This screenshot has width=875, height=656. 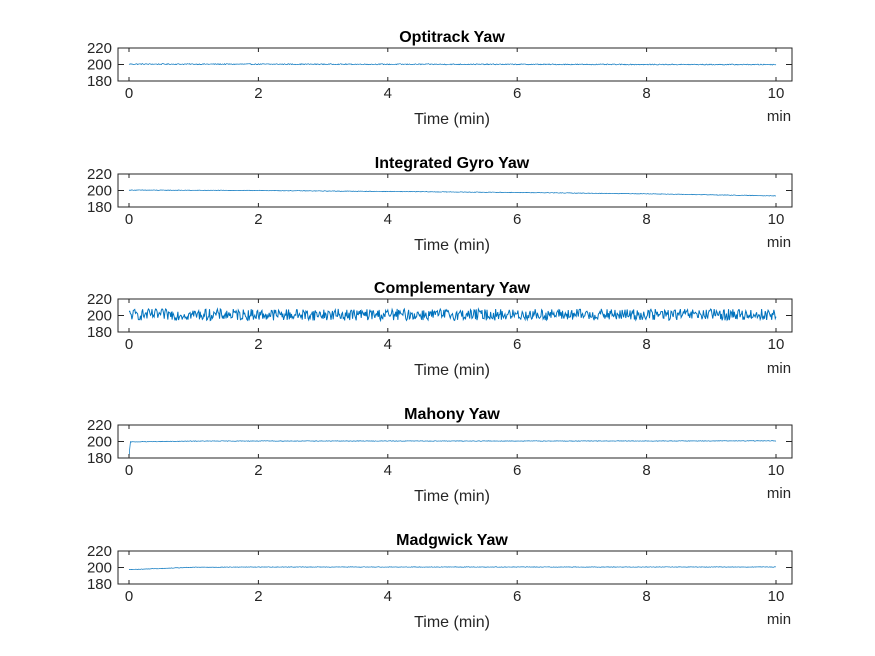 I want to click on subplot-title: Integrated Gyro Yaw, so click(x=452, y=163).